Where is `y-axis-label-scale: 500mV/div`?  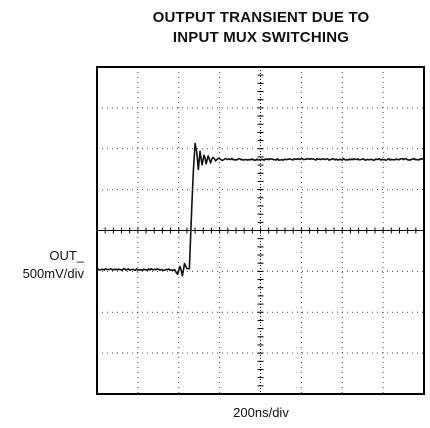
y-axis-label-scale: 500mV/div is located at coordinates (53, 273).